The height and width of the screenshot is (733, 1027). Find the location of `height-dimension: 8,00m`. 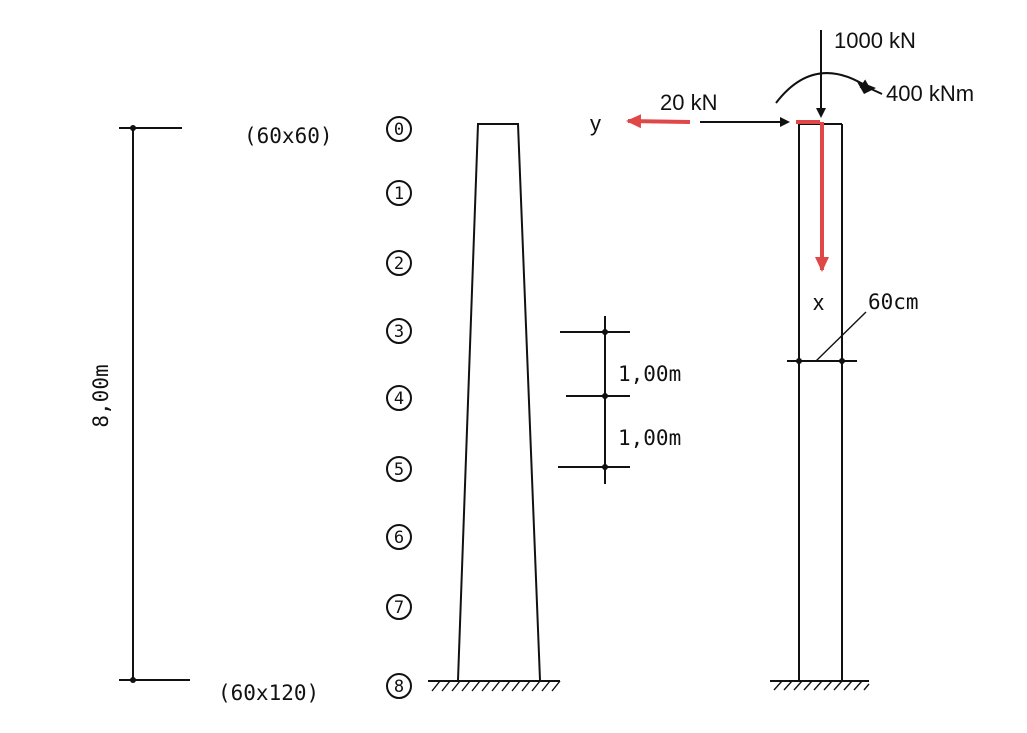

height-dimension: 8,00m is located at coordinates (139, 404).